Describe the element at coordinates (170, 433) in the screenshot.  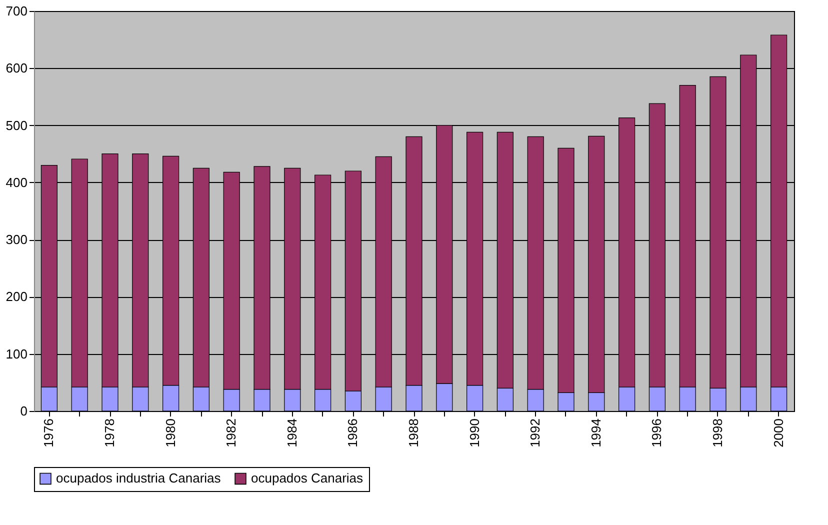
I see `x-tick-label: 1980` at that location.